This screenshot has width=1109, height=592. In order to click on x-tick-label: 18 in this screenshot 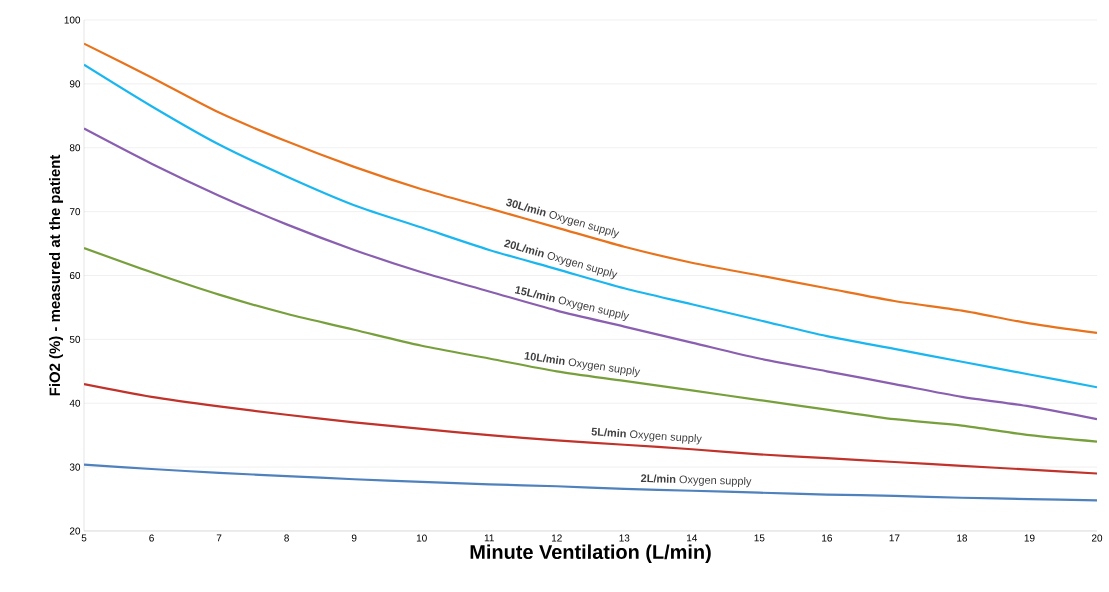, I will do `click(962, 538)`.